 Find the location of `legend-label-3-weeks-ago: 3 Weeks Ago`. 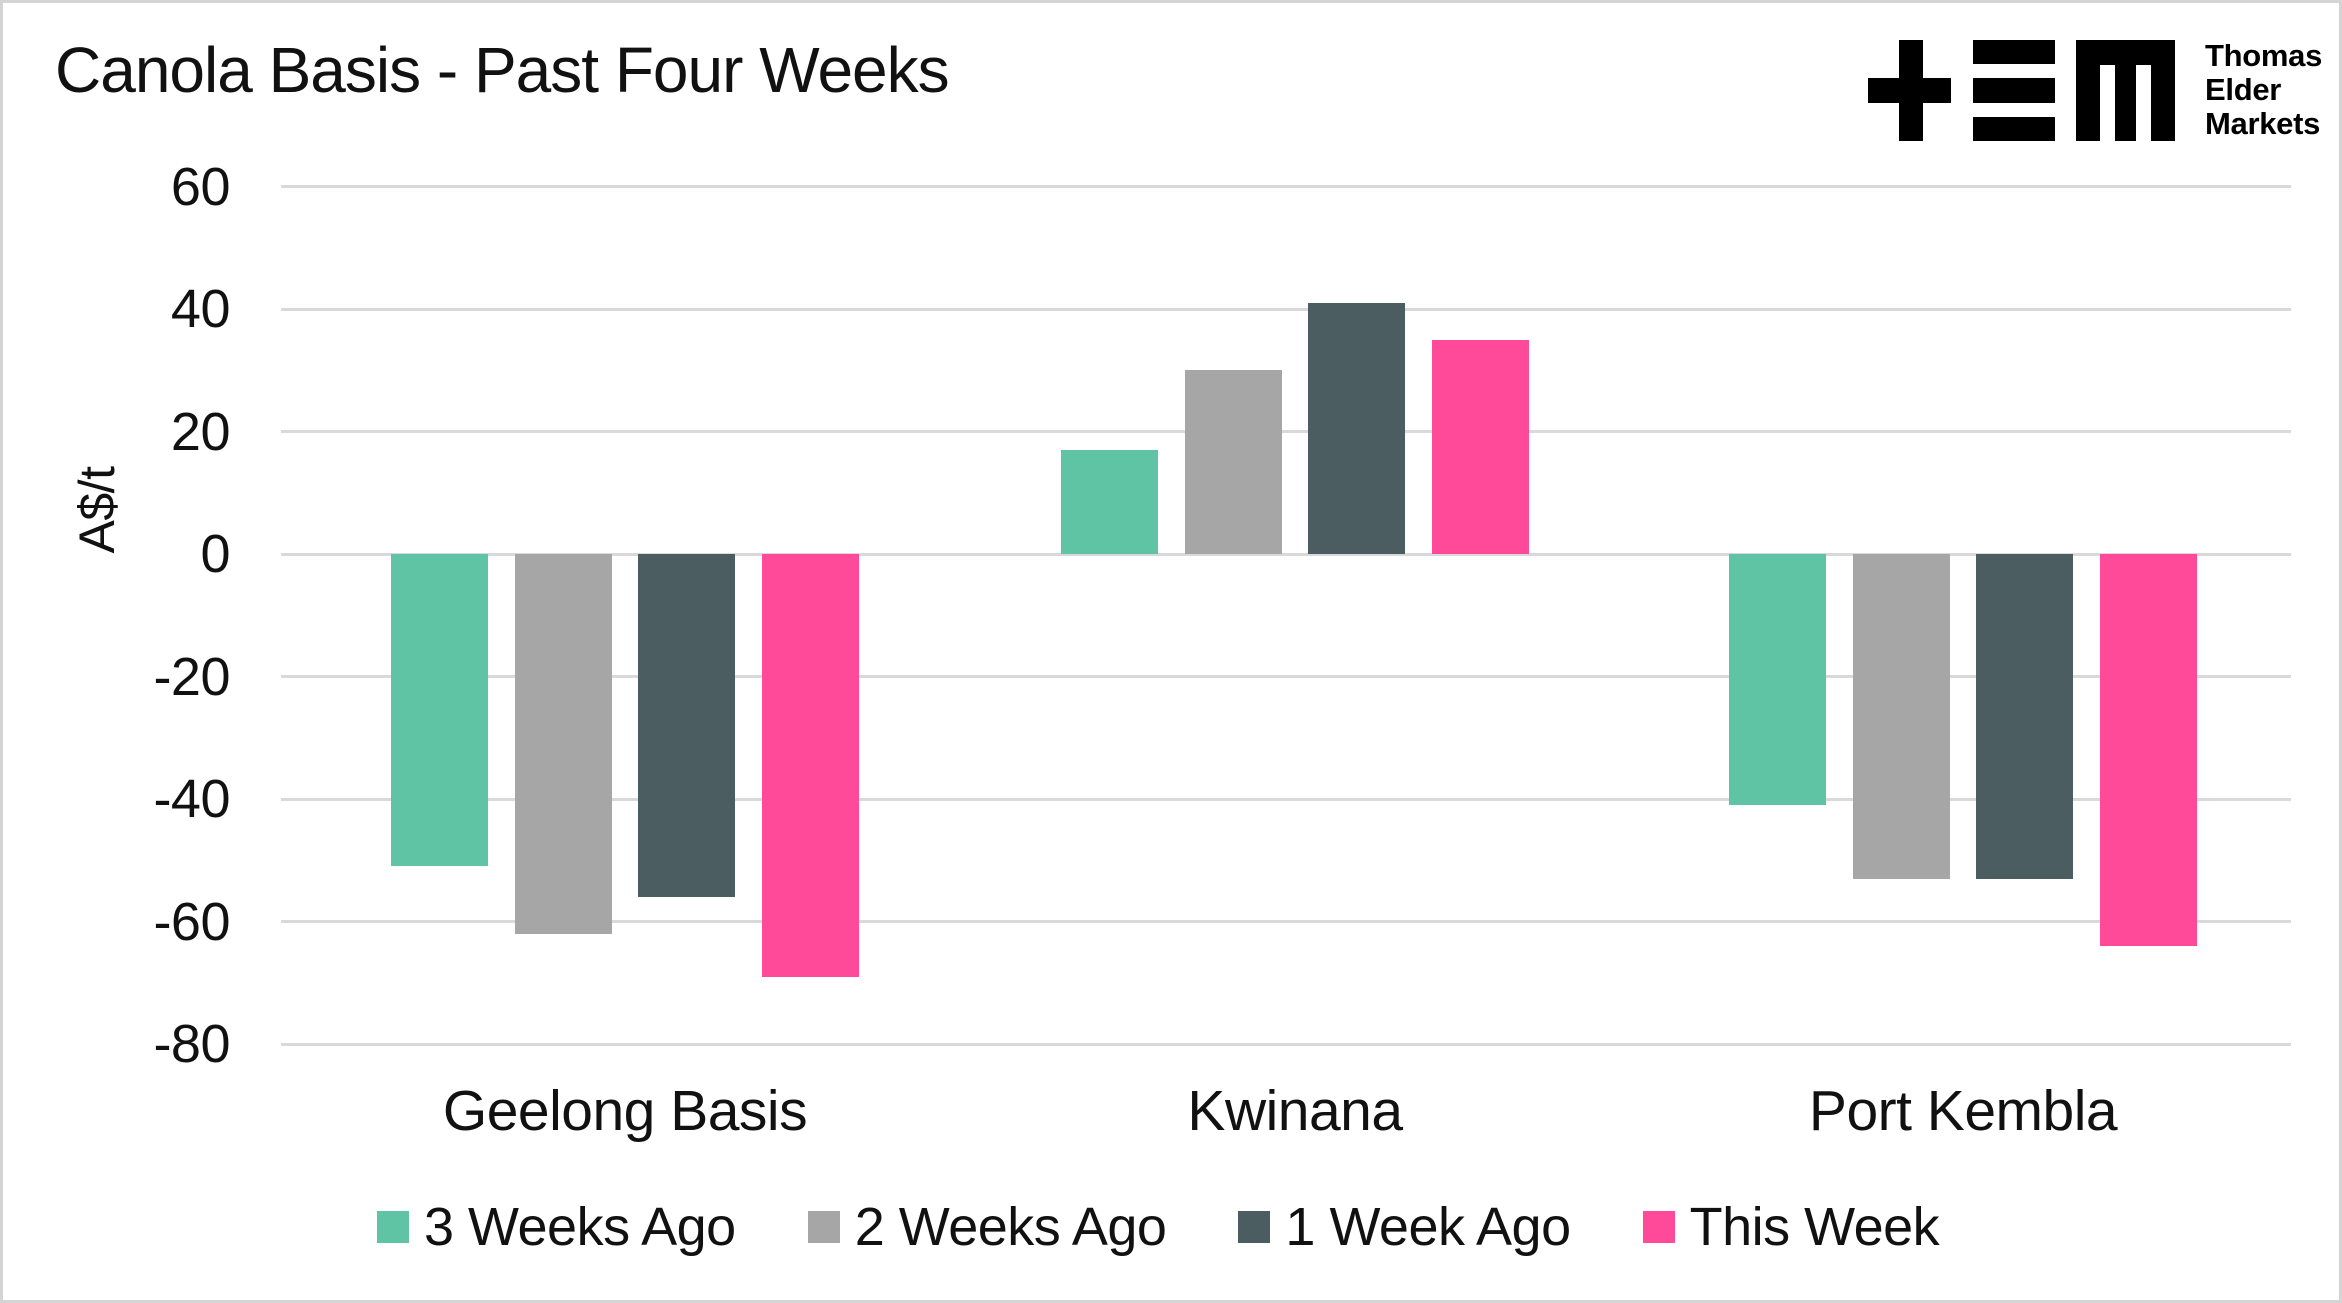

legend-label-3-weeks-ago: 3 Weeks Ago is located at coordinates (580, 1227).